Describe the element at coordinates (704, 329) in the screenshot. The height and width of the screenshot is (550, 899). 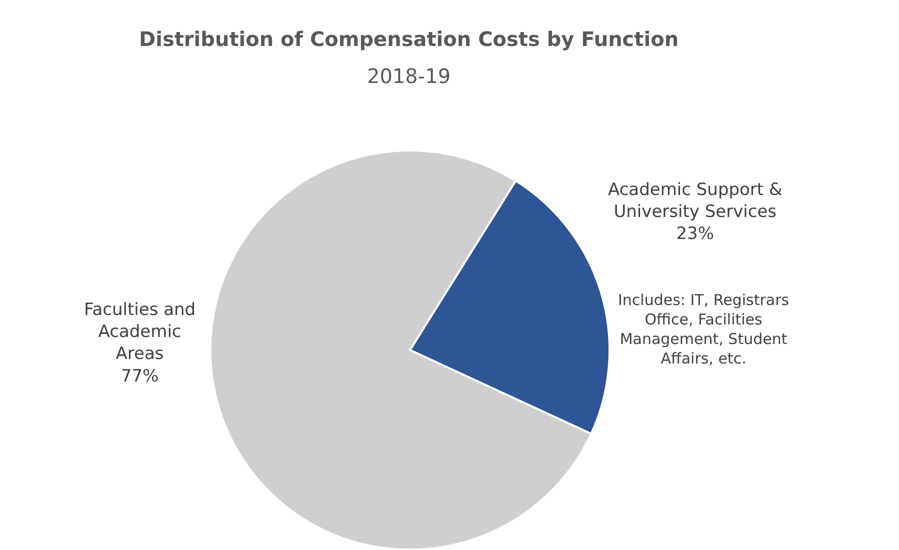
I see `text: Includes: IT, Registrars Office, Facilities Management, Student Affairs, etc.` at that location.